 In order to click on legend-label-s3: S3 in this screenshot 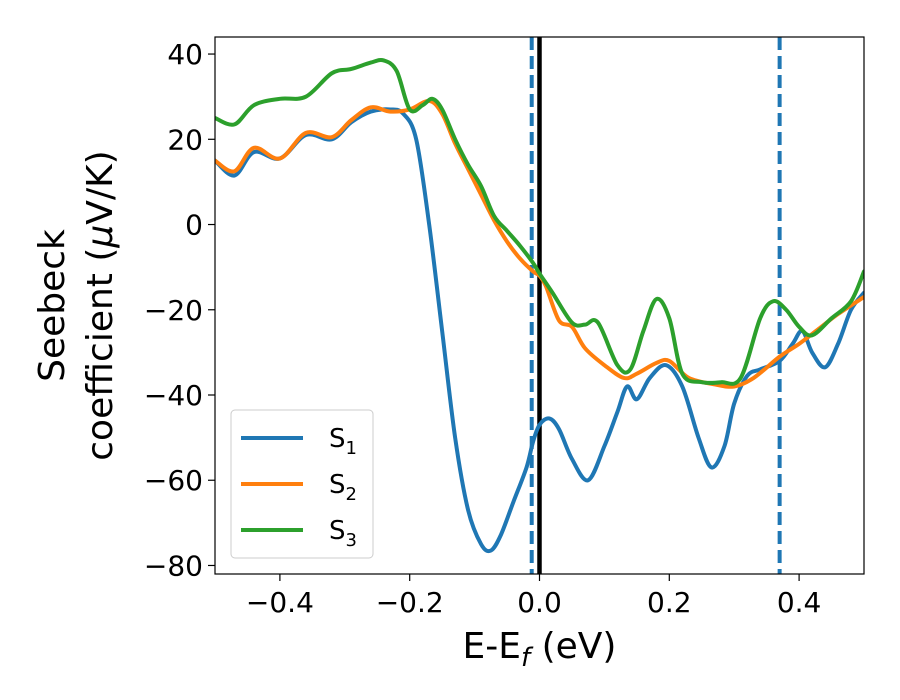, I will do `click(343, 533)`.